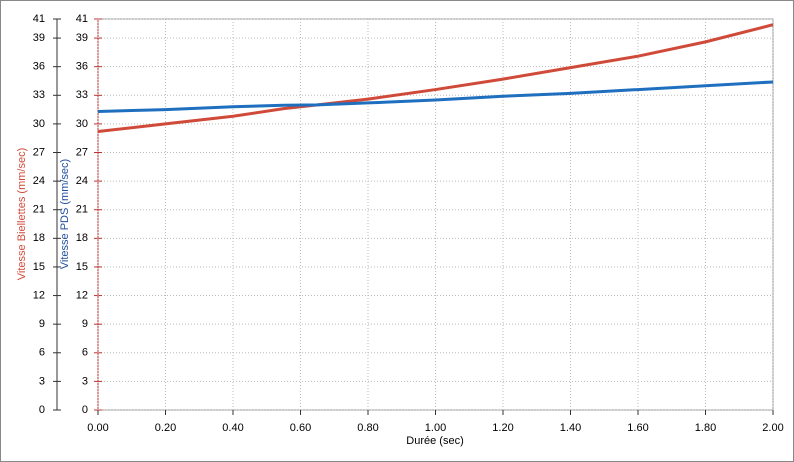 This screenshot has height=462, width=794. I want to click on y2-tick-label: 21, so click(82, 210).